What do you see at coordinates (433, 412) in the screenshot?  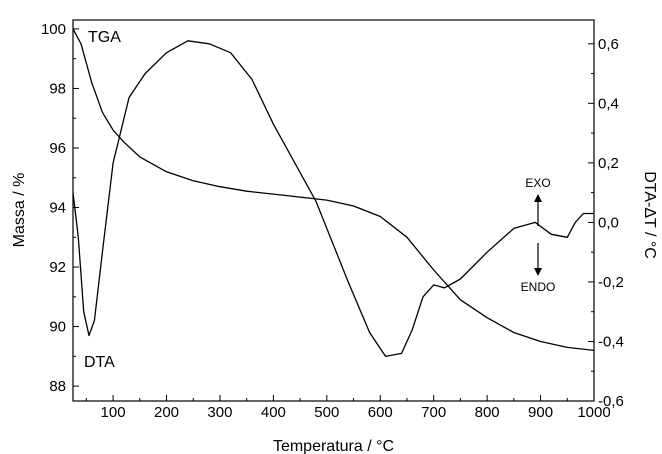 I see `x-tick-label: 700` at bounding box center [433, 412].